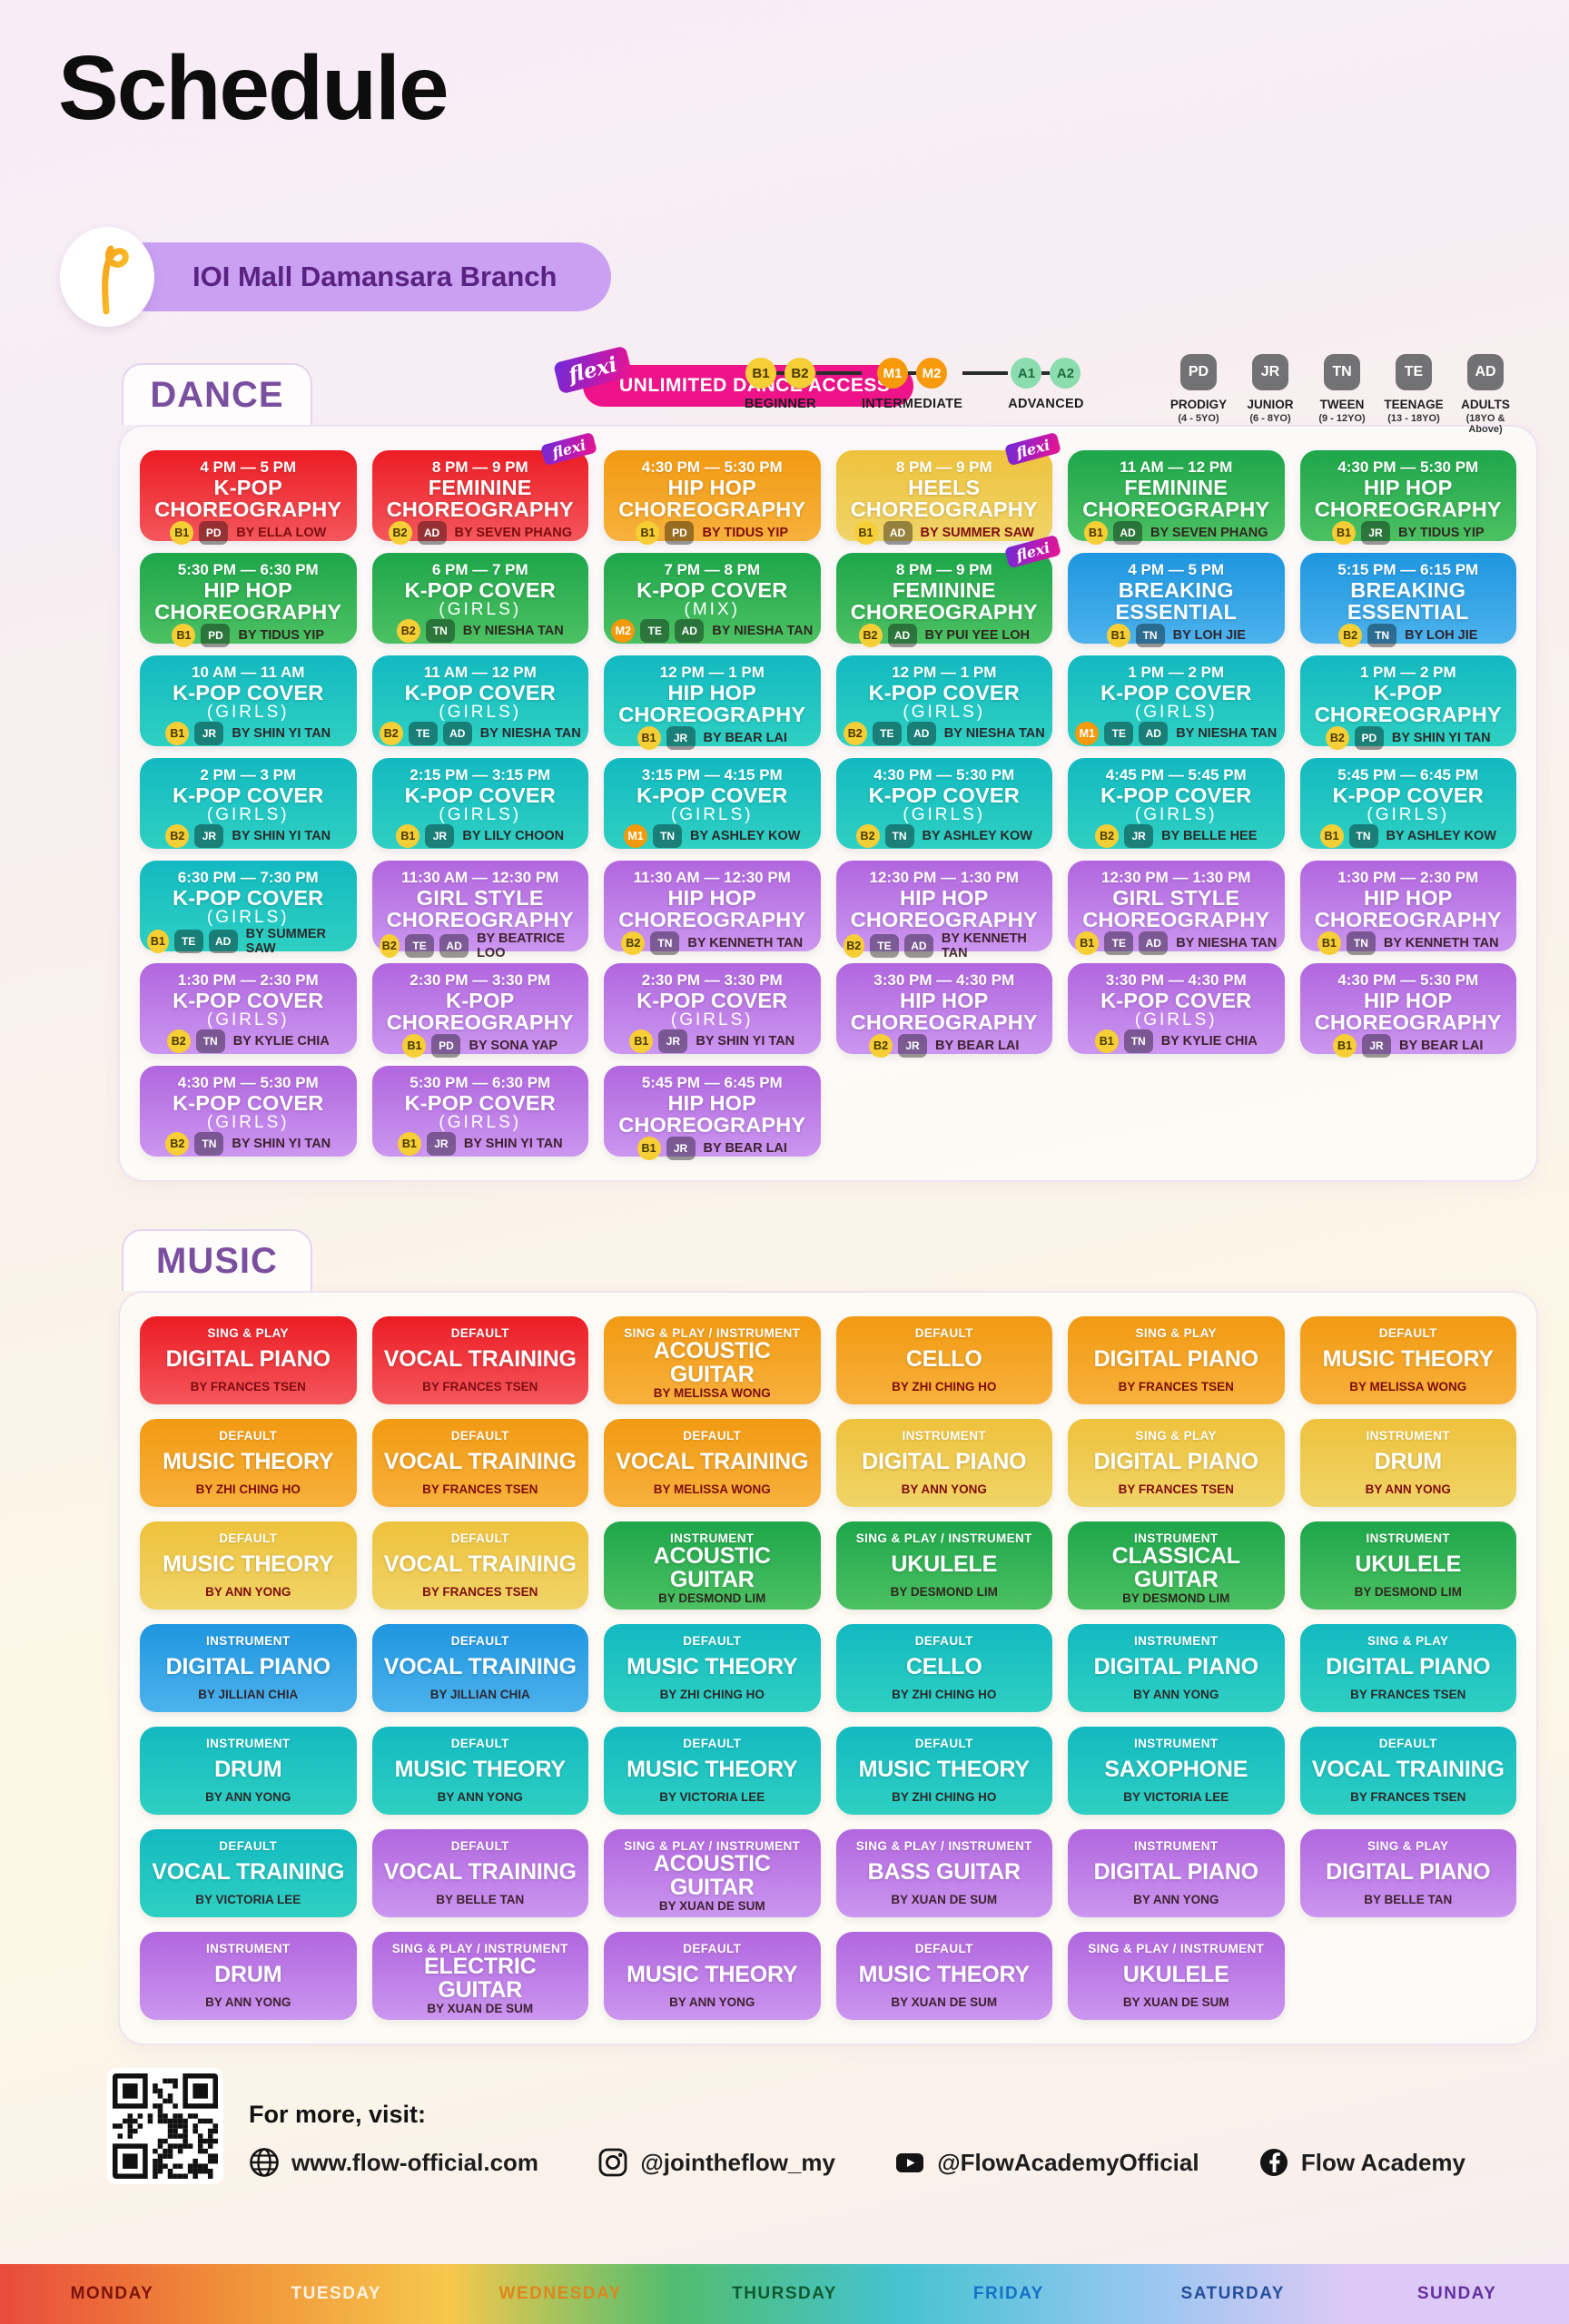 This screenshot has width=1569, height=2324. I want to click on age-badge-AD: AD, so click(690, 631).